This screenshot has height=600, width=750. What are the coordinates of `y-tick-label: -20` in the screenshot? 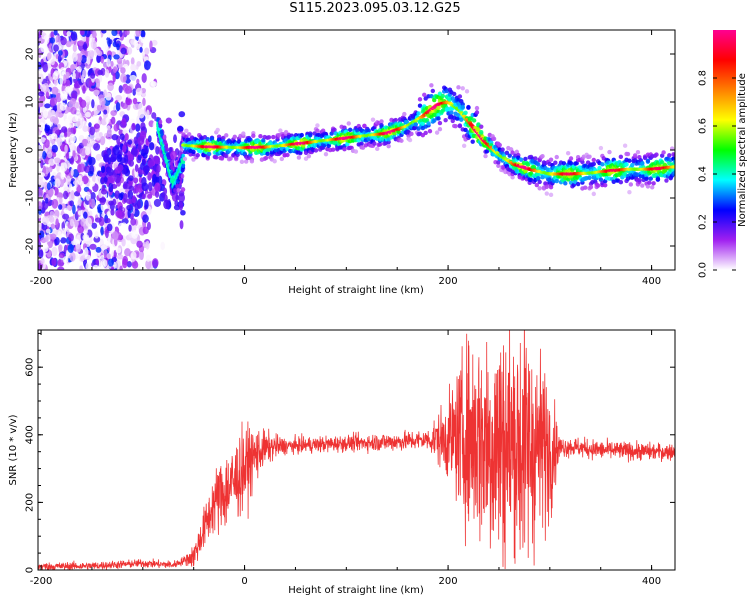 It's located at (30, 246).